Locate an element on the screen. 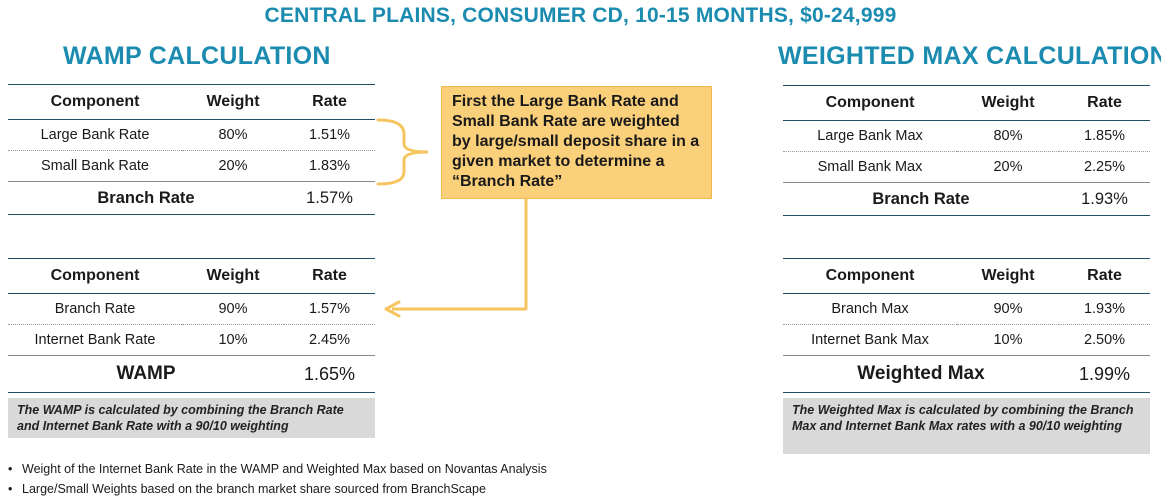 The height and width of the screenshot is (503, 1161). table-row: Large Bank Max 80% 1.85% is located at coordinates (966, 136).